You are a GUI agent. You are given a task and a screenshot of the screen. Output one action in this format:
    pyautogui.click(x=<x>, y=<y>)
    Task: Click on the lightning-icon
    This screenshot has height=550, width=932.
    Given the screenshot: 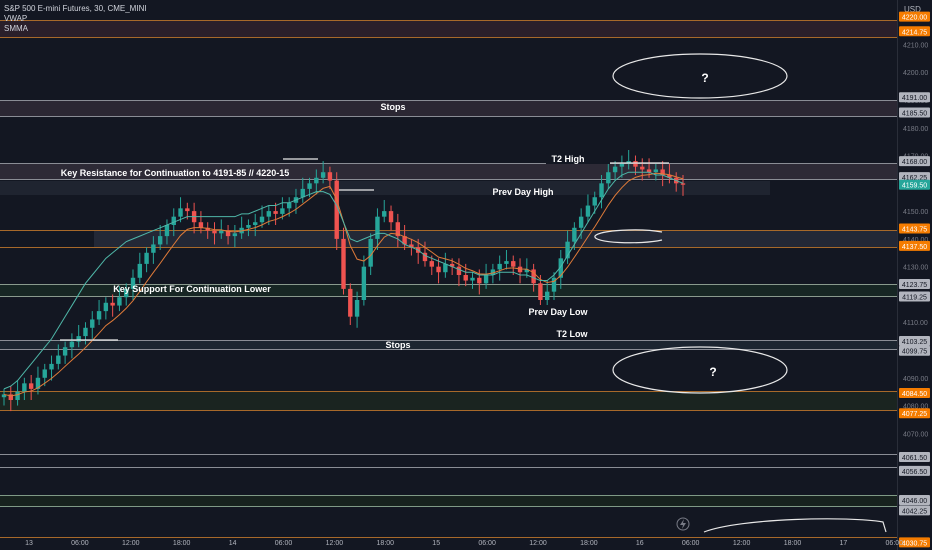 What is the action you would take?
    pyautogui.click(x=683, y=524)
    